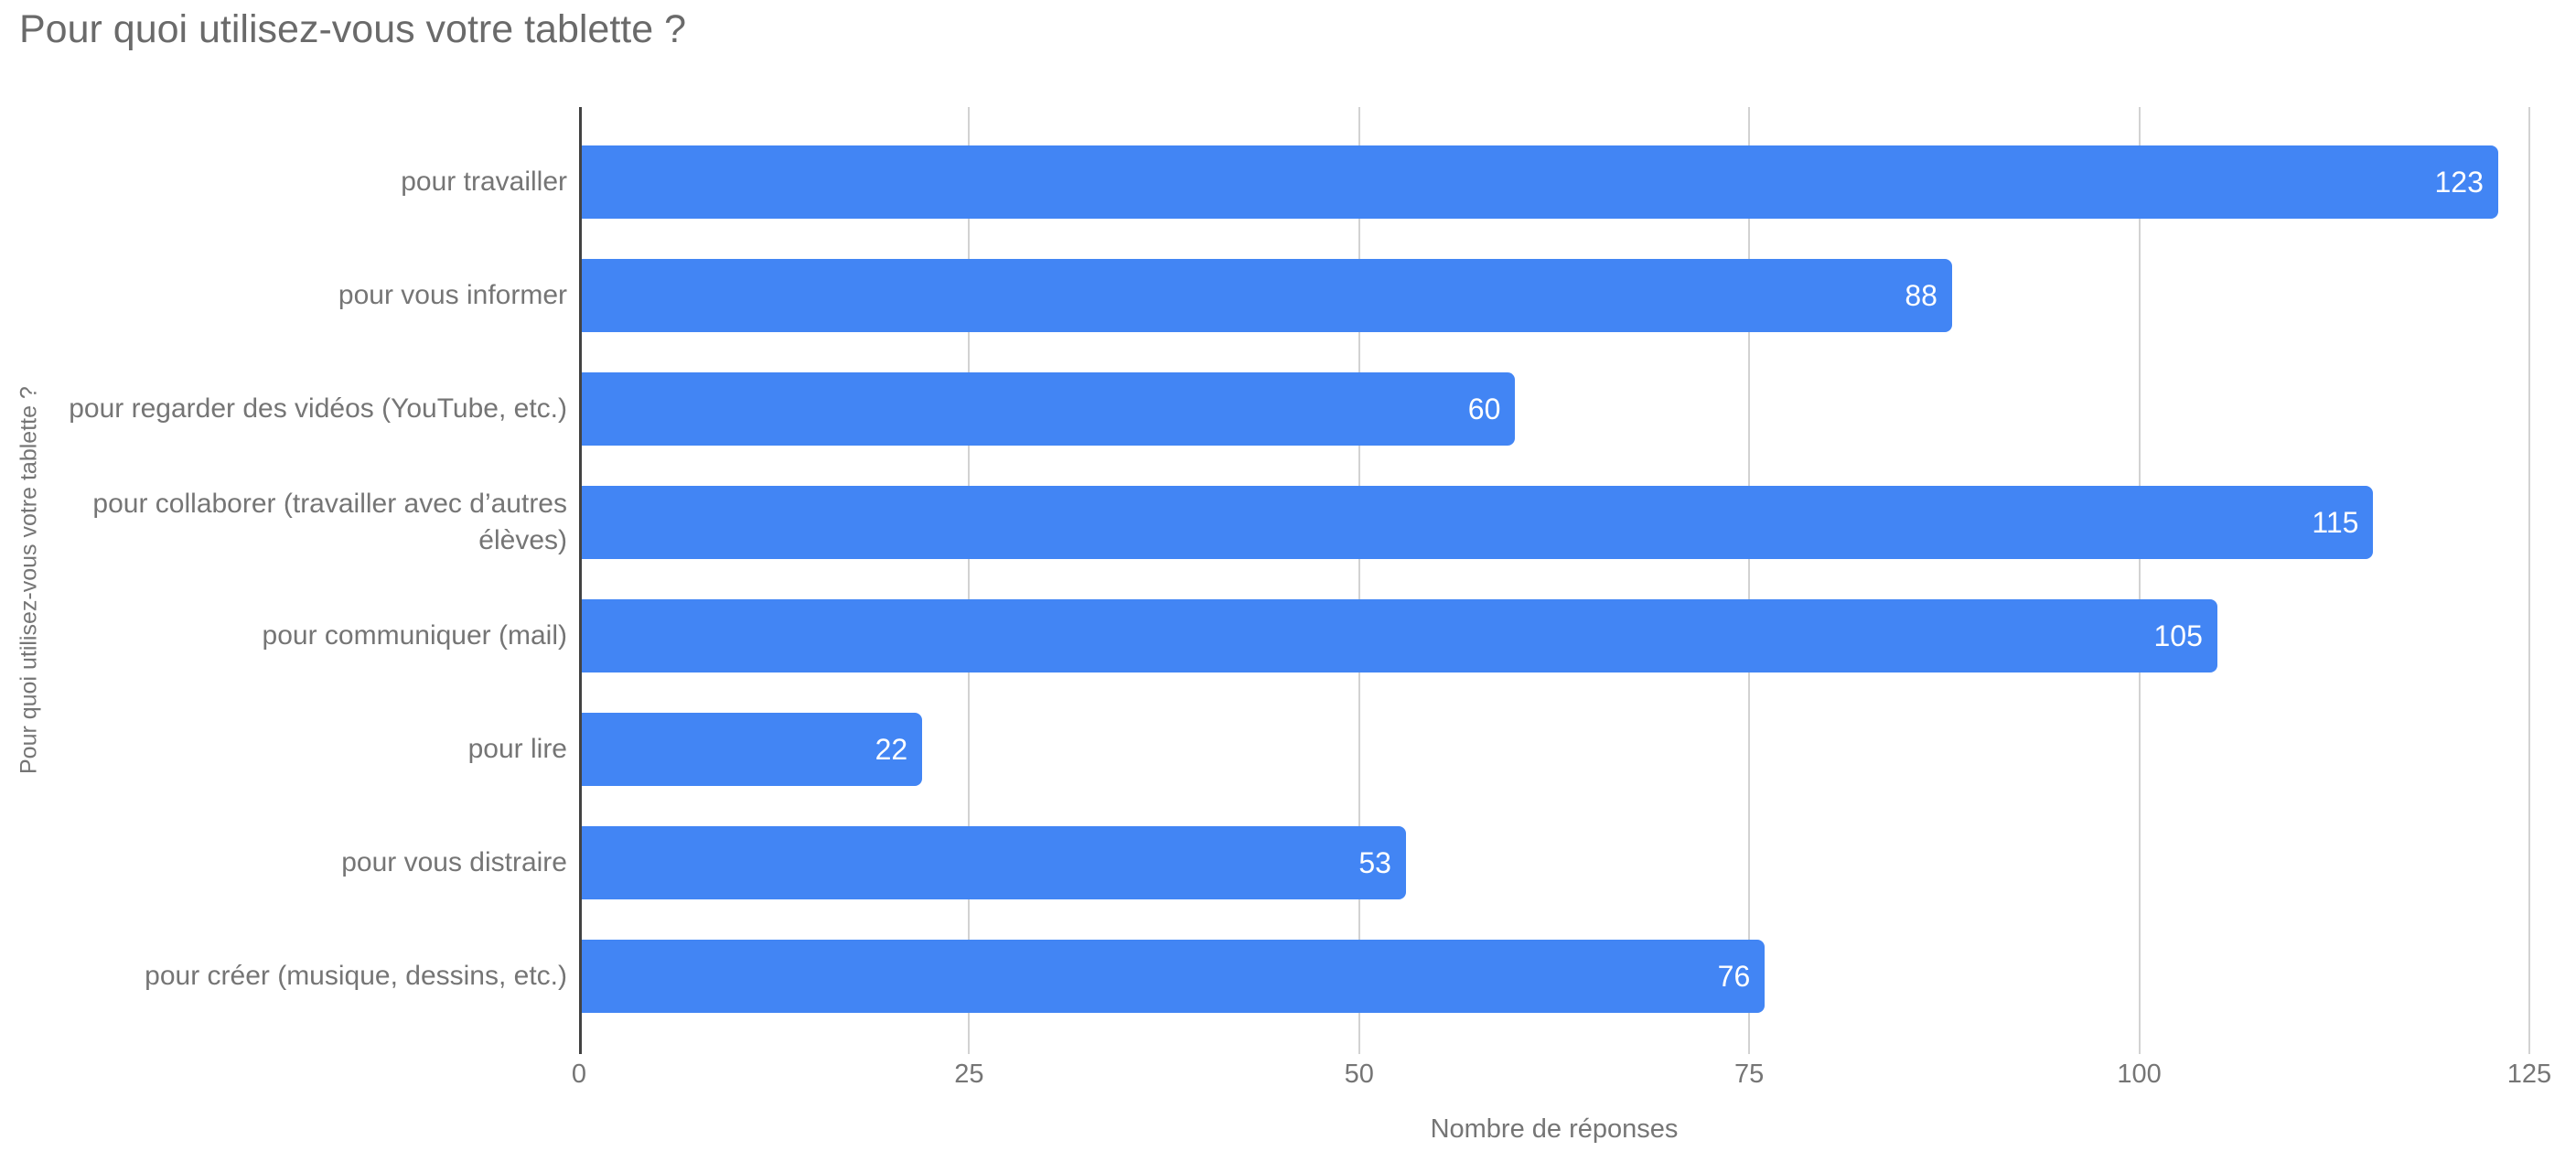  I want to click on y-axis-title: Pour quoi utilisez-vous votre tablette ?, so click(29, 580).